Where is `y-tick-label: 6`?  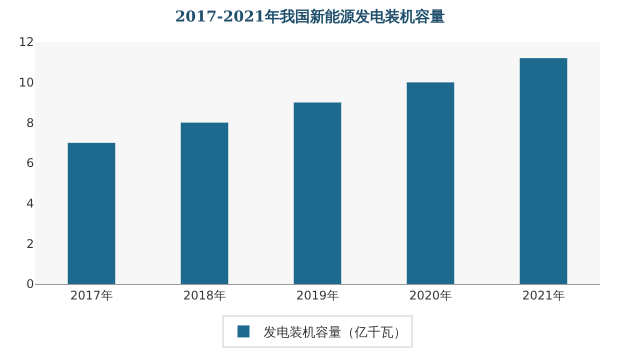 y-tick-label: 6 is located at coordinates (30, 163).